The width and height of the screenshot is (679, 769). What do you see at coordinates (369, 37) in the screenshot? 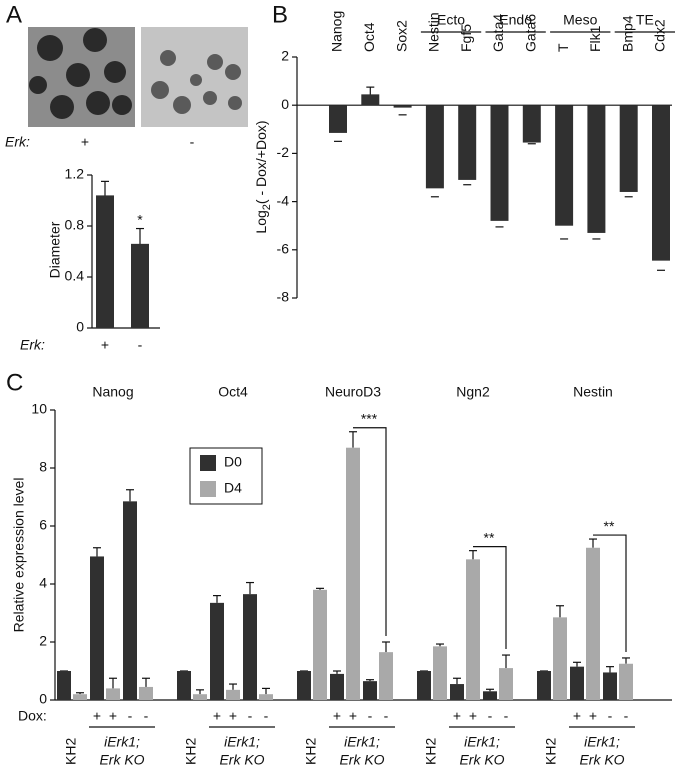
I see `x-tick-label: Oct4` at bounding box center [369, 37].